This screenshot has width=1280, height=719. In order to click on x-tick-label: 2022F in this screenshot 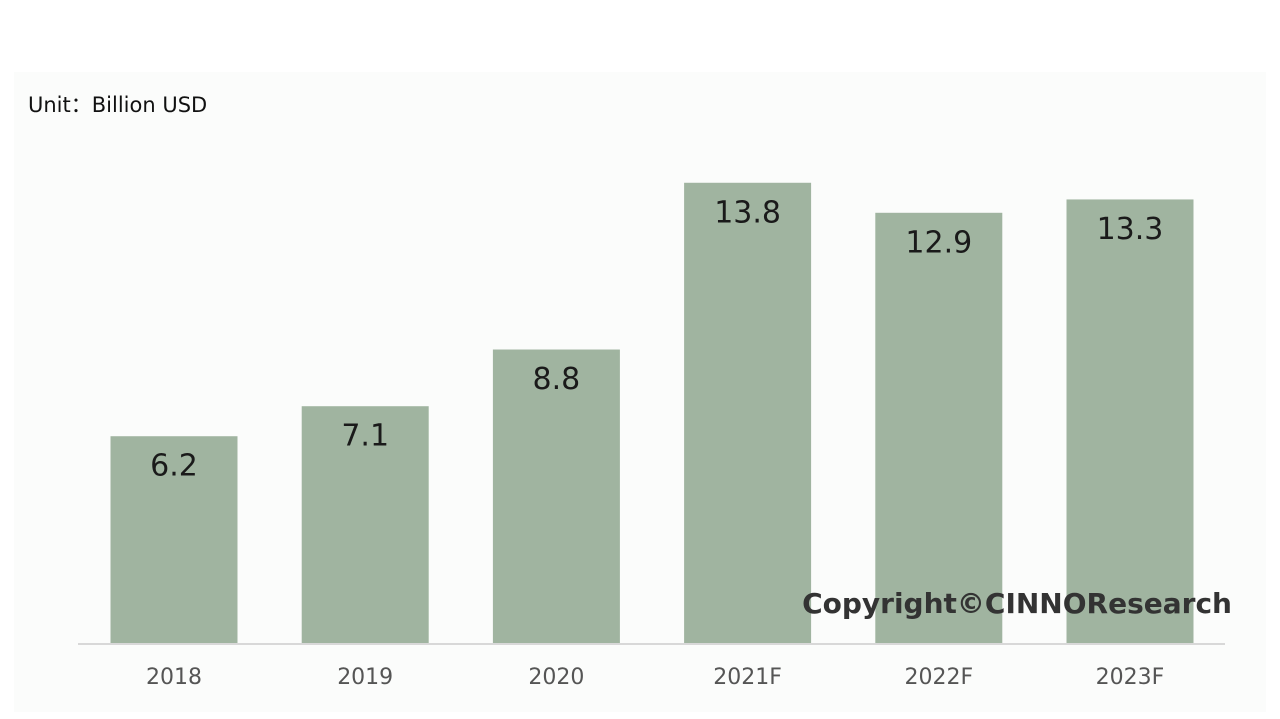, I will do `click(938, 677)`.